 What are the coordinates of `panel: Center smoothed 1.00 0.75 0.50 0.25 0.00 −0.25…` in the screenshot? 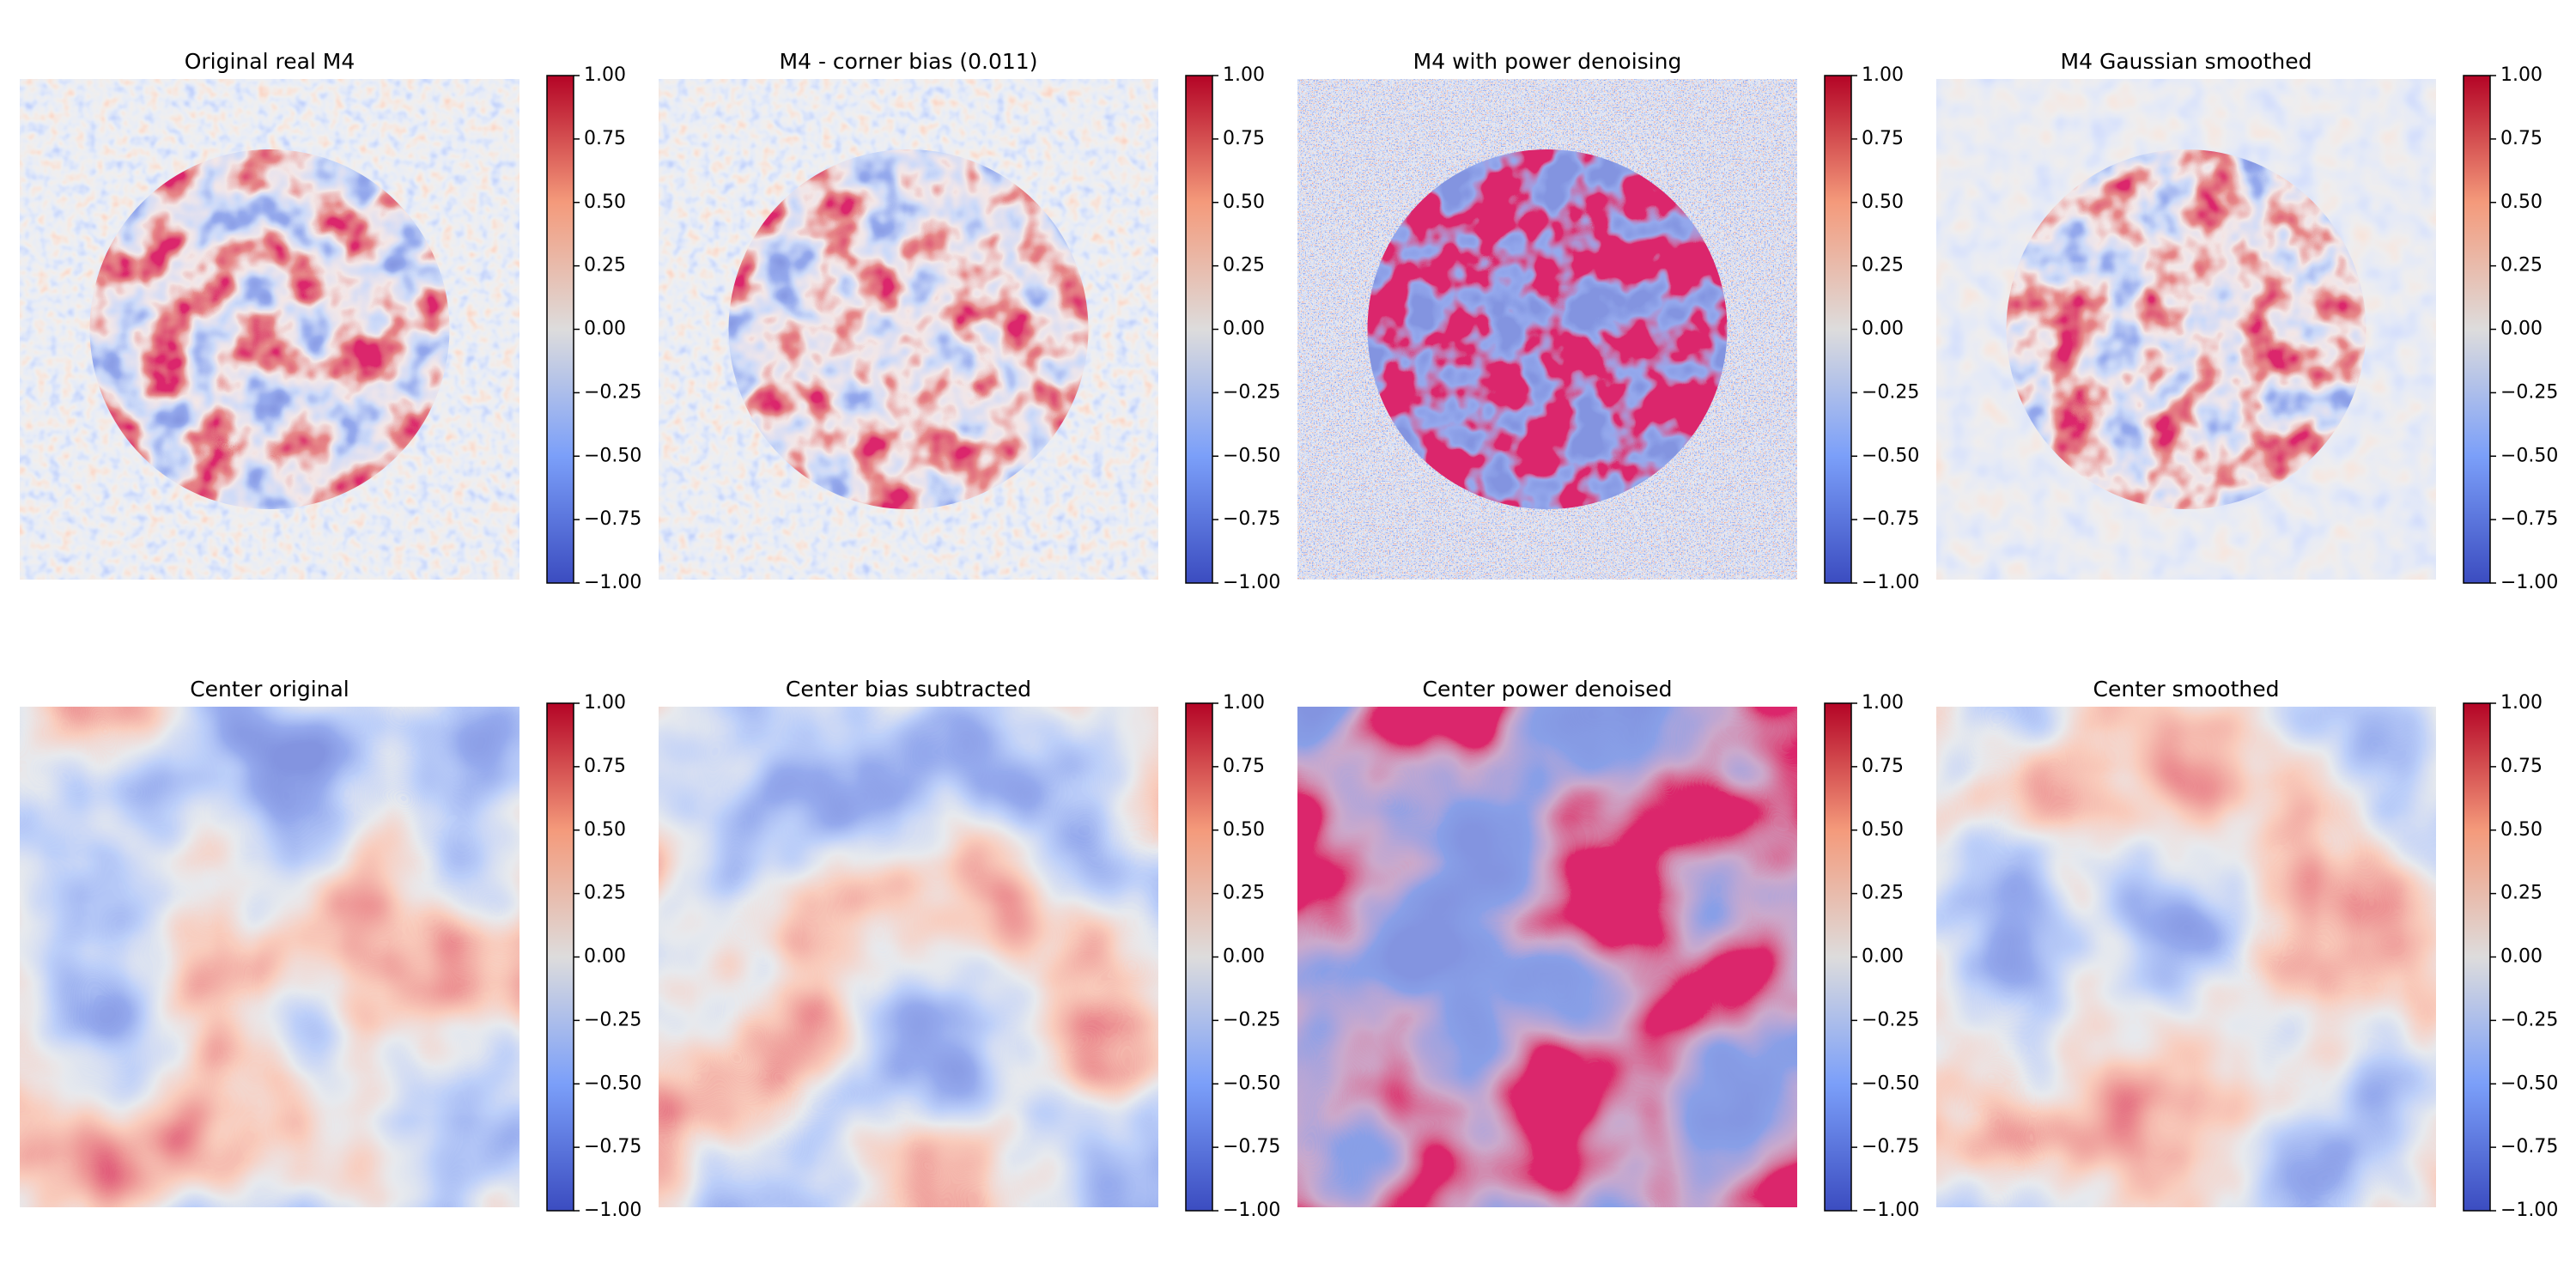 It's located at (2247, 949).